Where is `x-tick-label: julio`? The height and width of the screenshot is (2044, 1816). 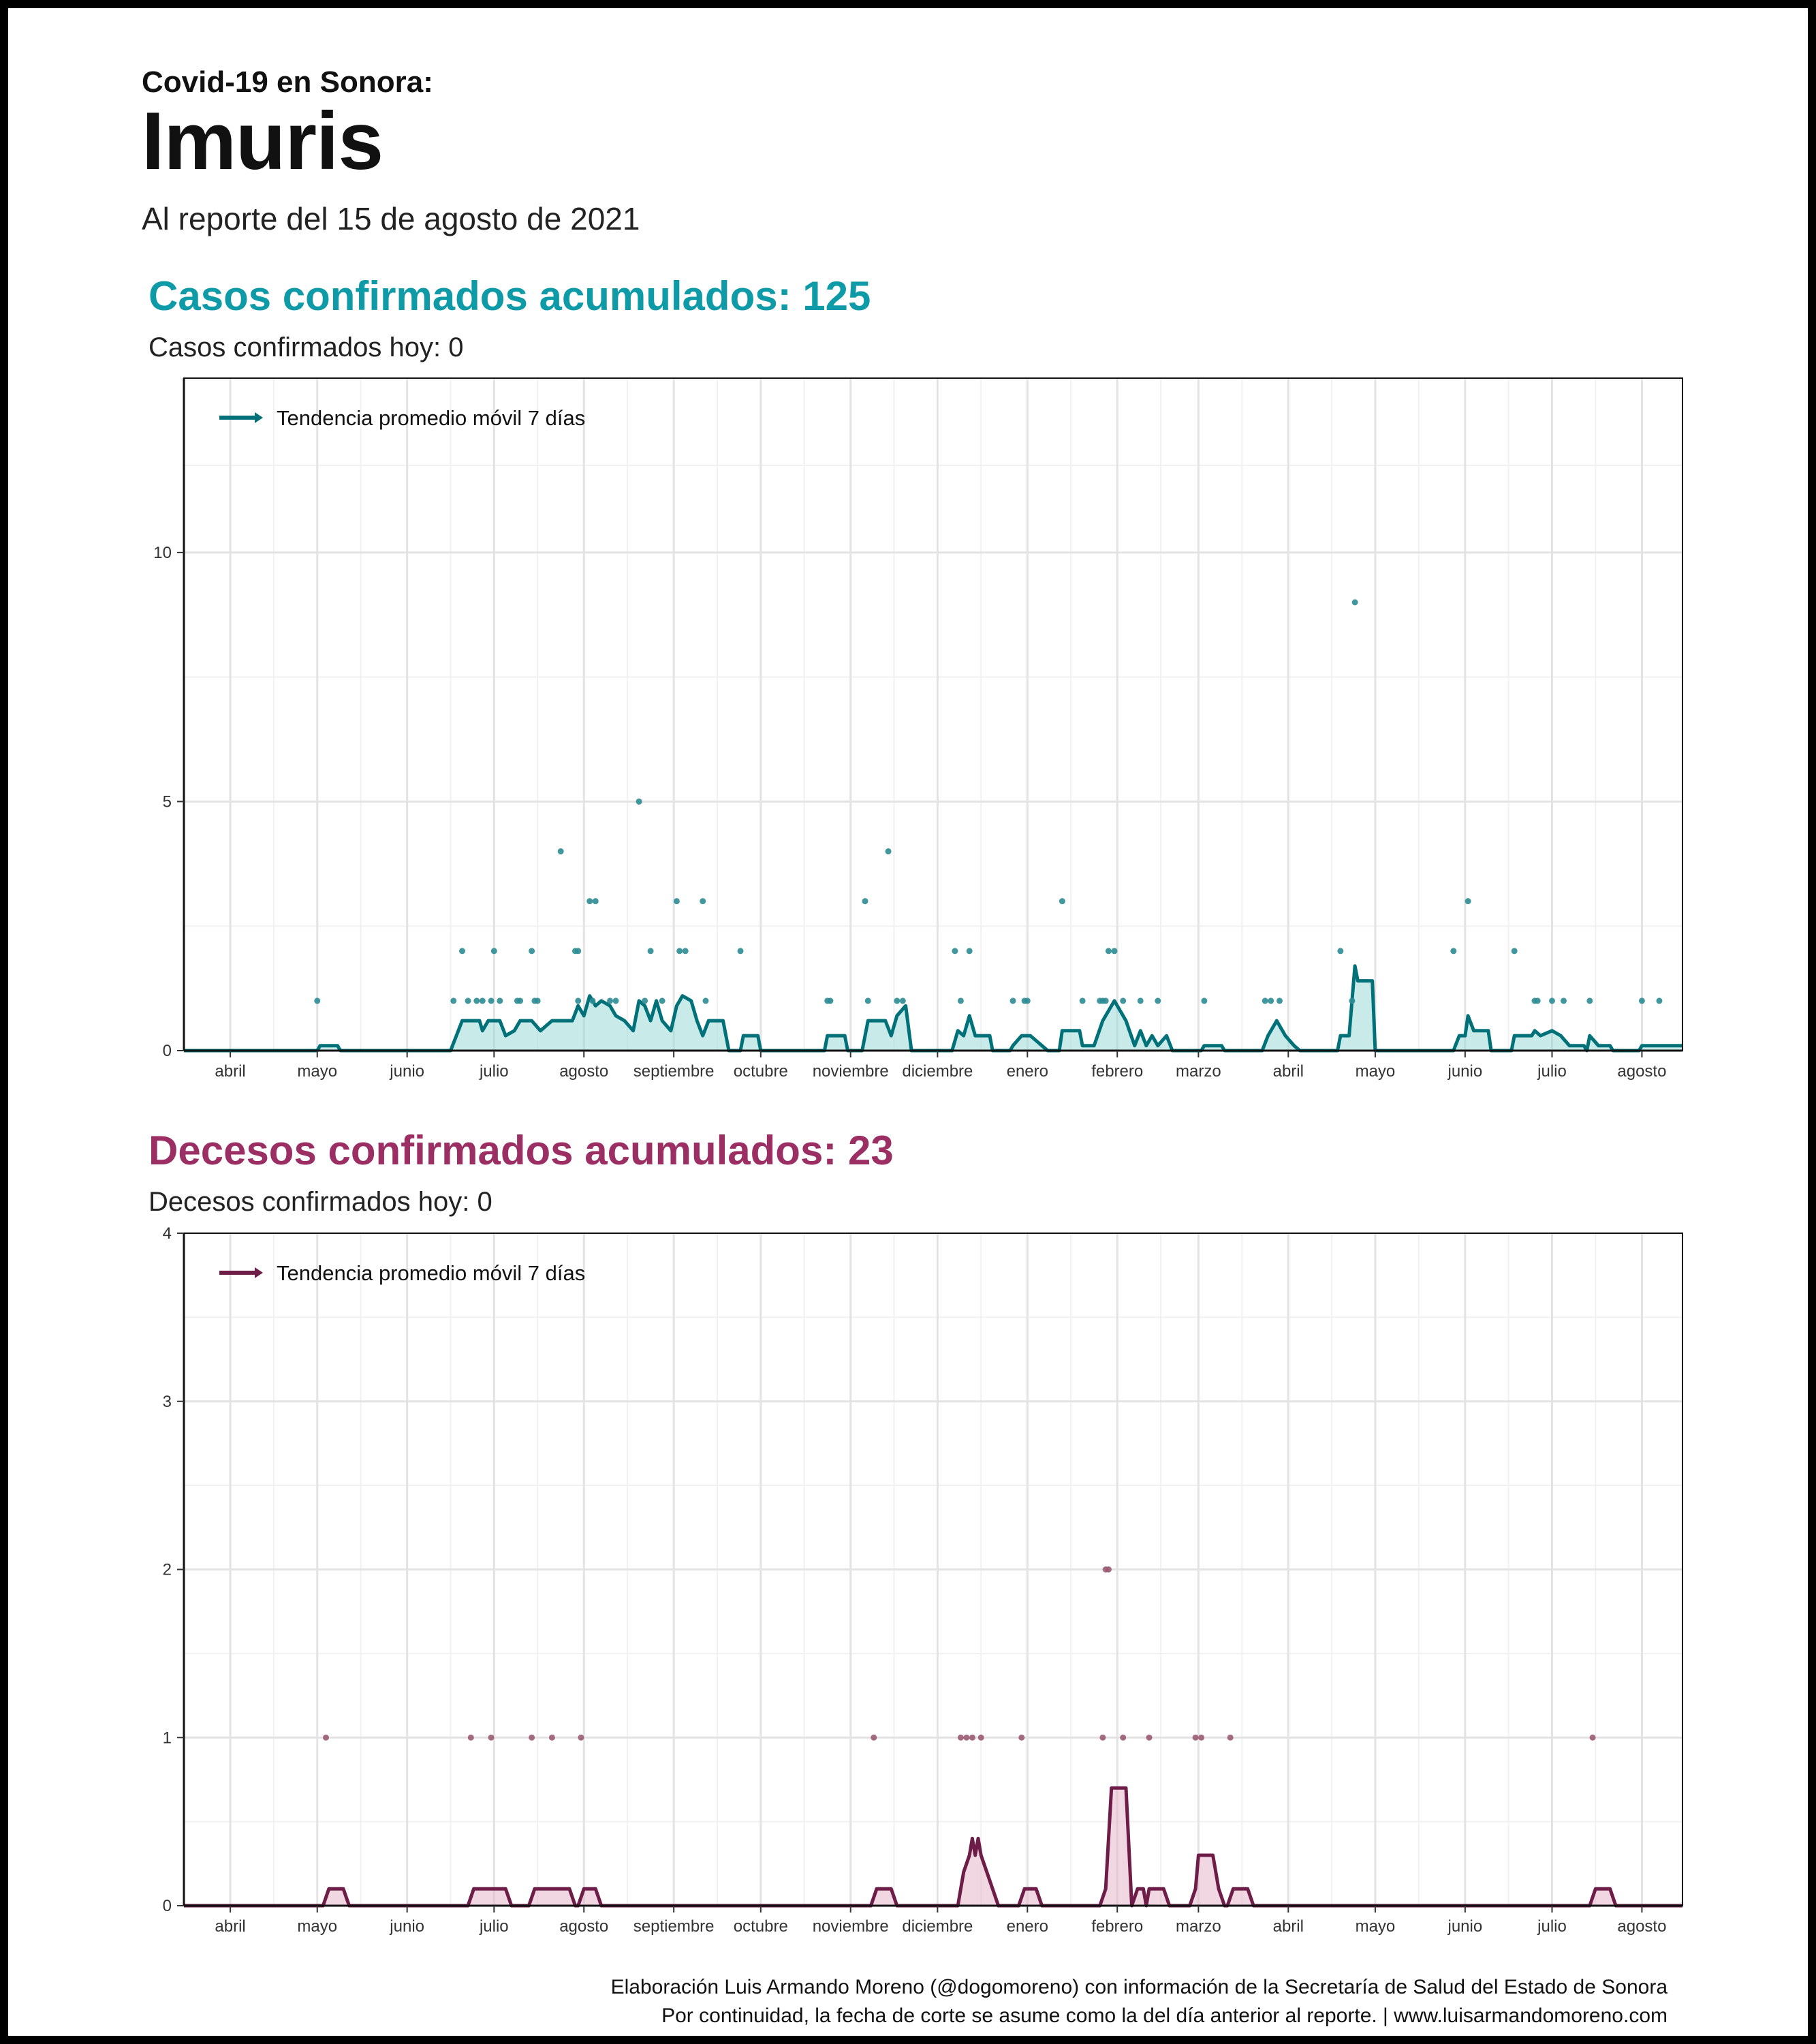 x-tick-label: julio is located at coordinates (1552, 1071).